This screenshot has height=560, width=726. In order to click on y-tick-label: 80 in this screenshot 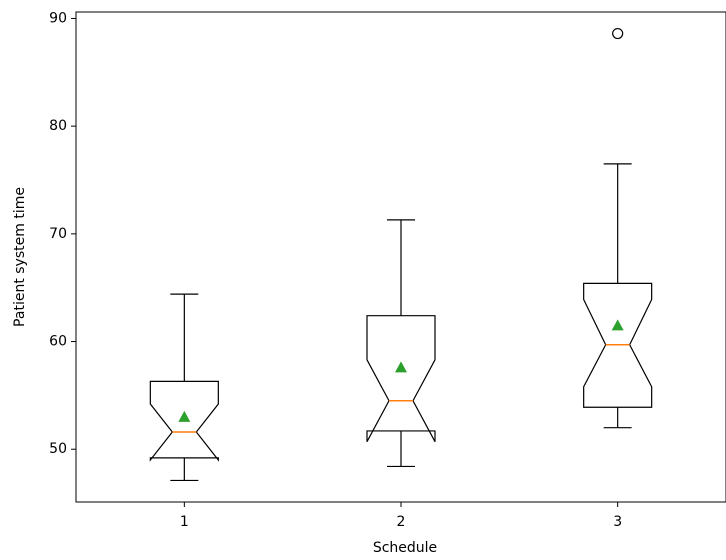, I will do `click(58, 126)`.